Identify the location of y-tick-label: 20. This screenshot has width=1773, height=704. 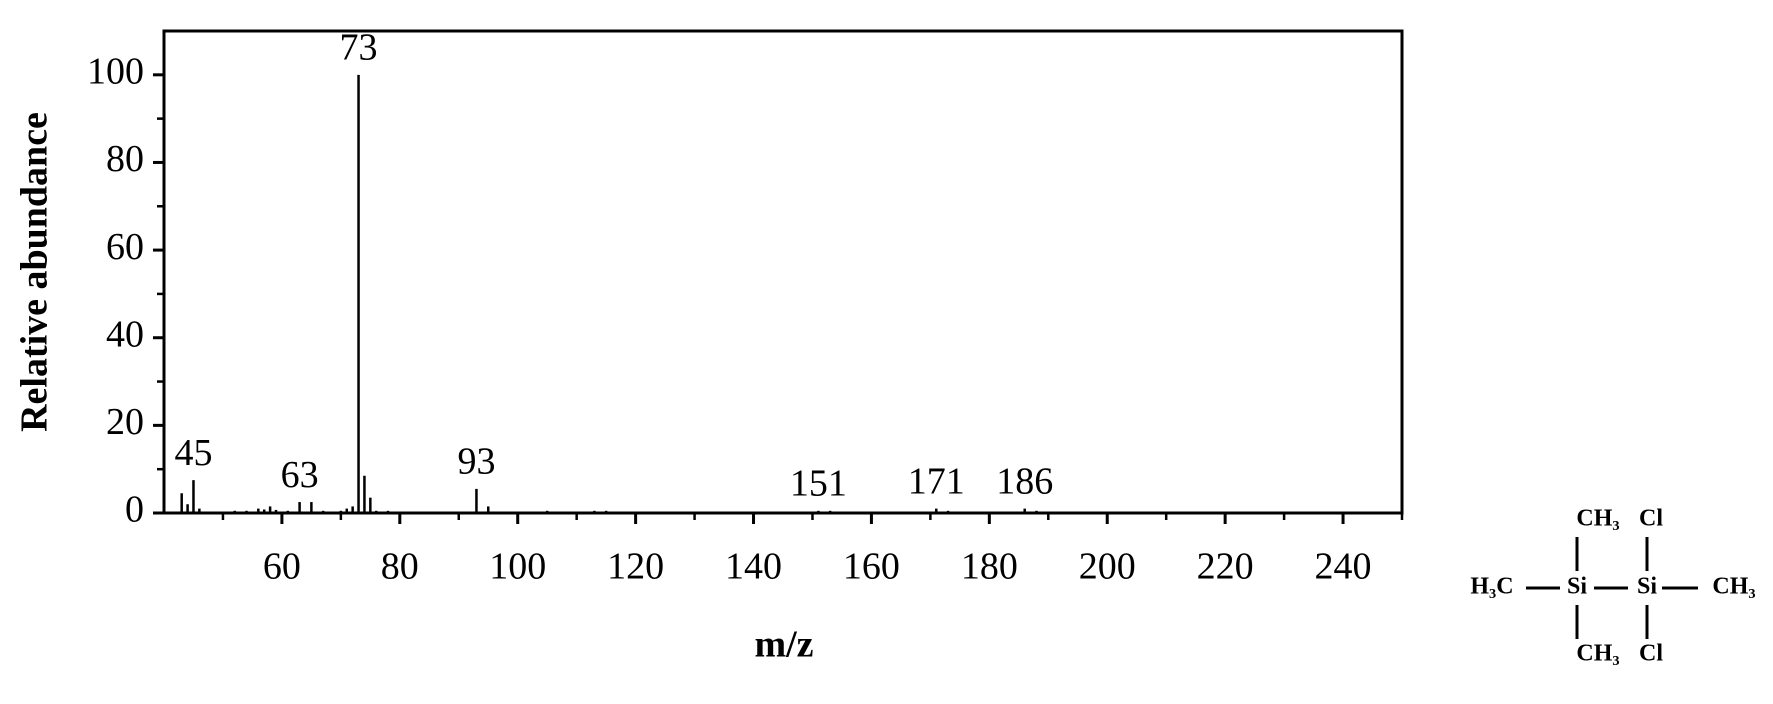
(125, 422).